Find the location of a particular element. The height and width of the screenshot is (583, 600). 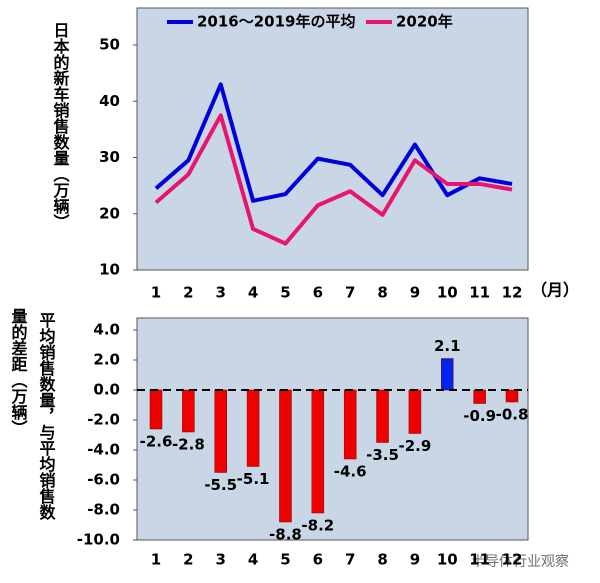

y-tick-label: 0.0 is located at coordinates (106, 390).